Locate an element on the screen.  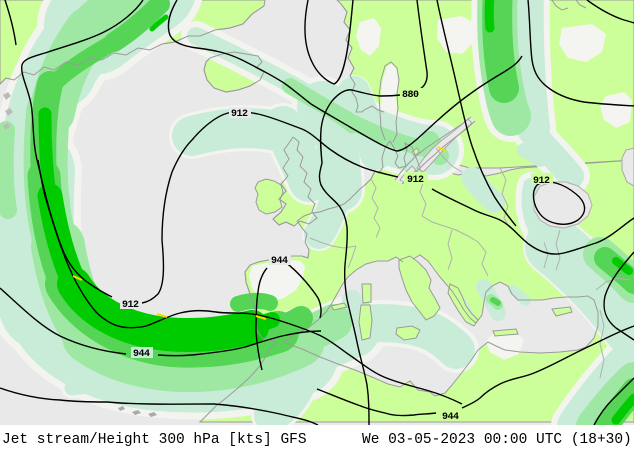
svg-text:Jet stream/Height 300 hPa [kts: Jet stream/Height 300 hPa [kts] GFS is located at coordinates (154, 440).